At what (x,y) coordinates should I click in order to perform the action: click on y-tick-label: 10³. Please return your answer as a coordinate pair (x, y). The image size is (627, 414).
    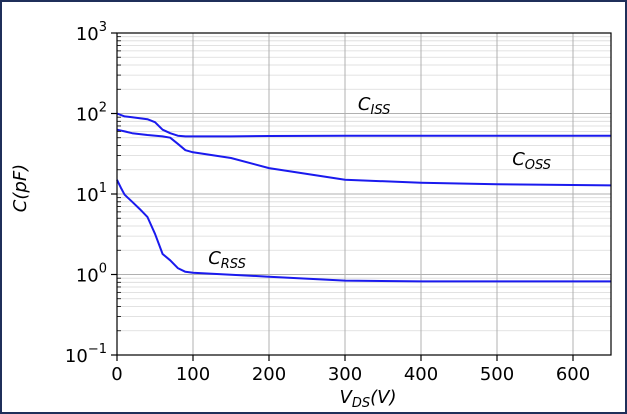
    Looking at the image, I should click on (91, 32).